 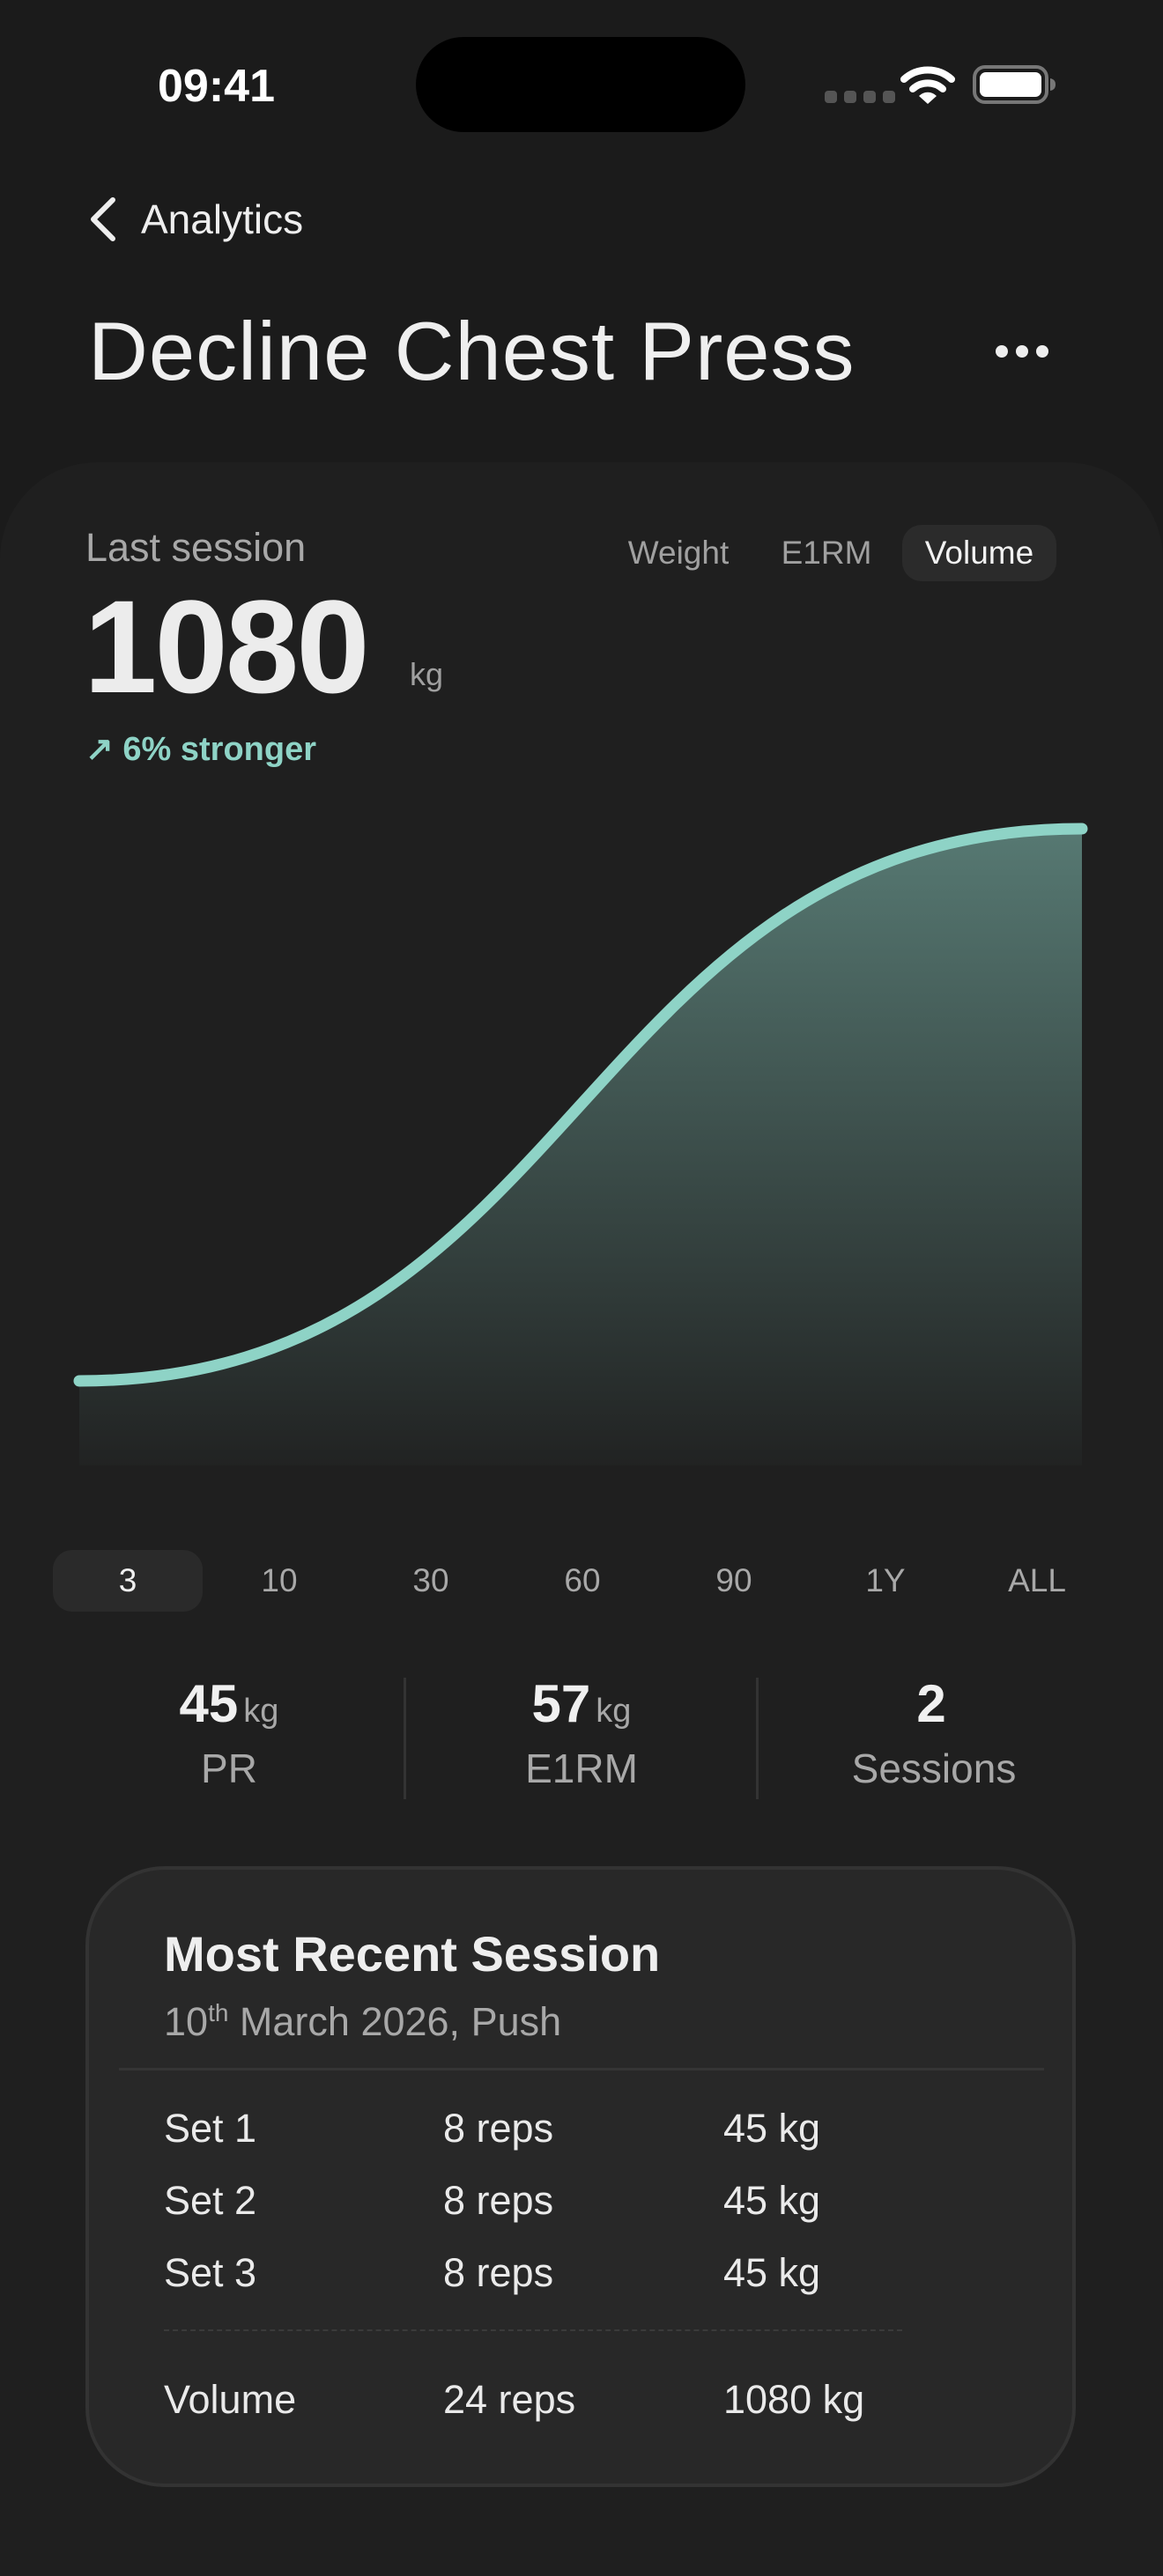 What do you see at coordinates (927, 85) in the screenshot?
I see `wifi-icon` at bounding box center [927, 85].